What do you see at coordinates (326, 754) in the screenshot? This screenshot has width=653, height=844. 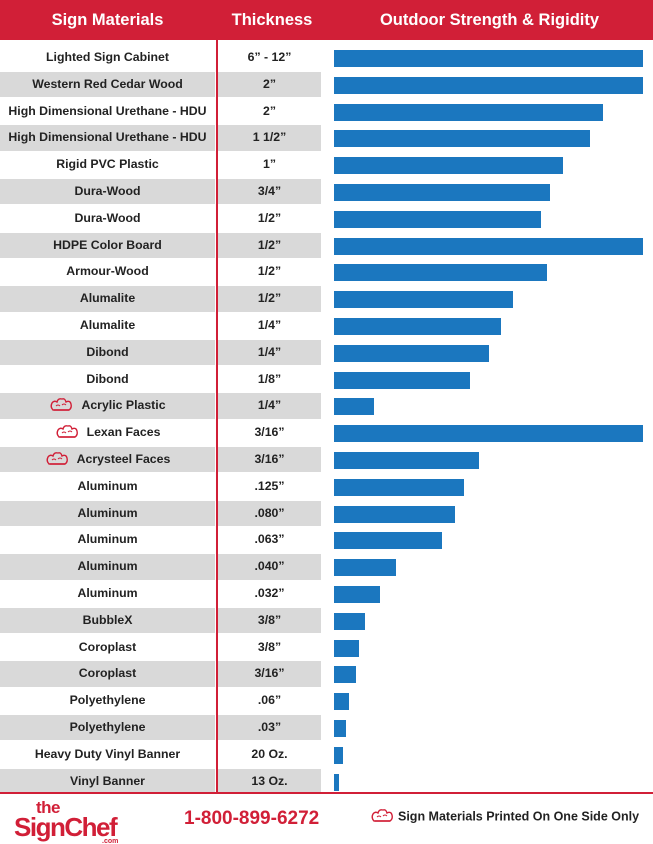 I see `table-row: Heavy Duty Vinyl Banner 20 Oz.` at bounding box center [326, 754].